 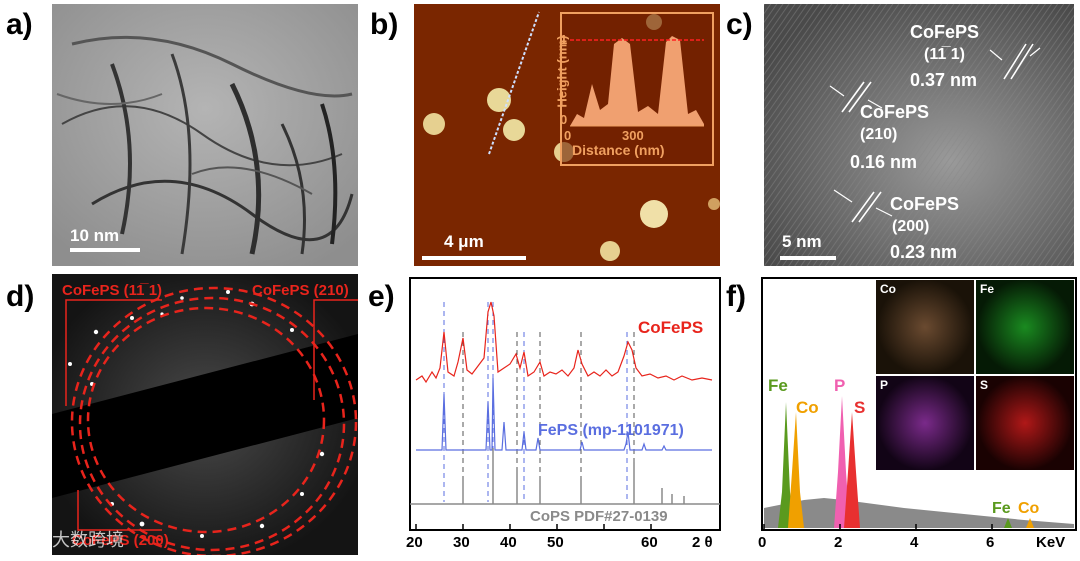 I want to click on afm-inset: 1 0 0 300 Distance (nm) Height (nm), so click(x=634, y=89).